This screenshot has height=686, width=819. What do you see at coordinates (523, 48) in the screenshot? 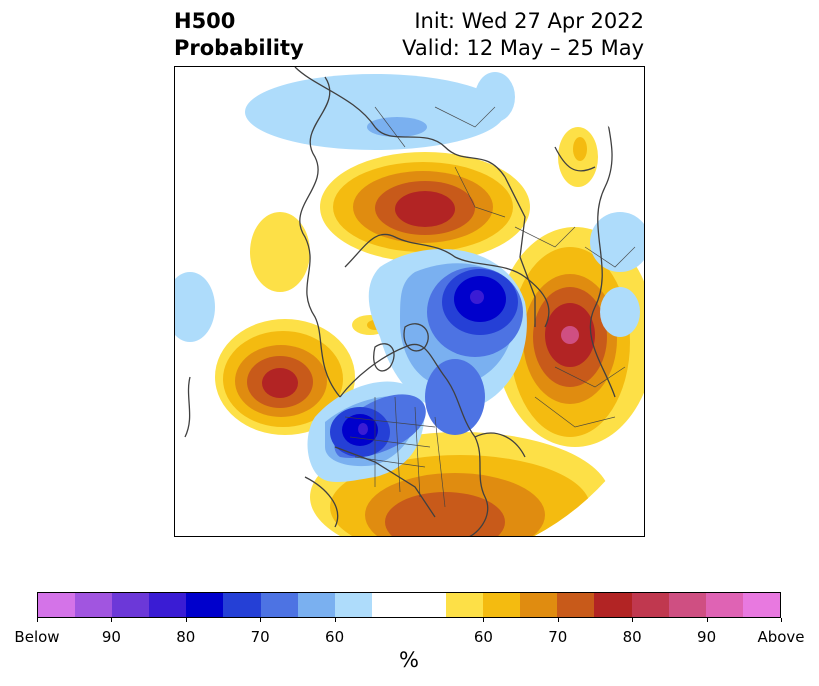
I see `valid-range: Valid: 12 May – 25 May` at bounding box center [523, 48].